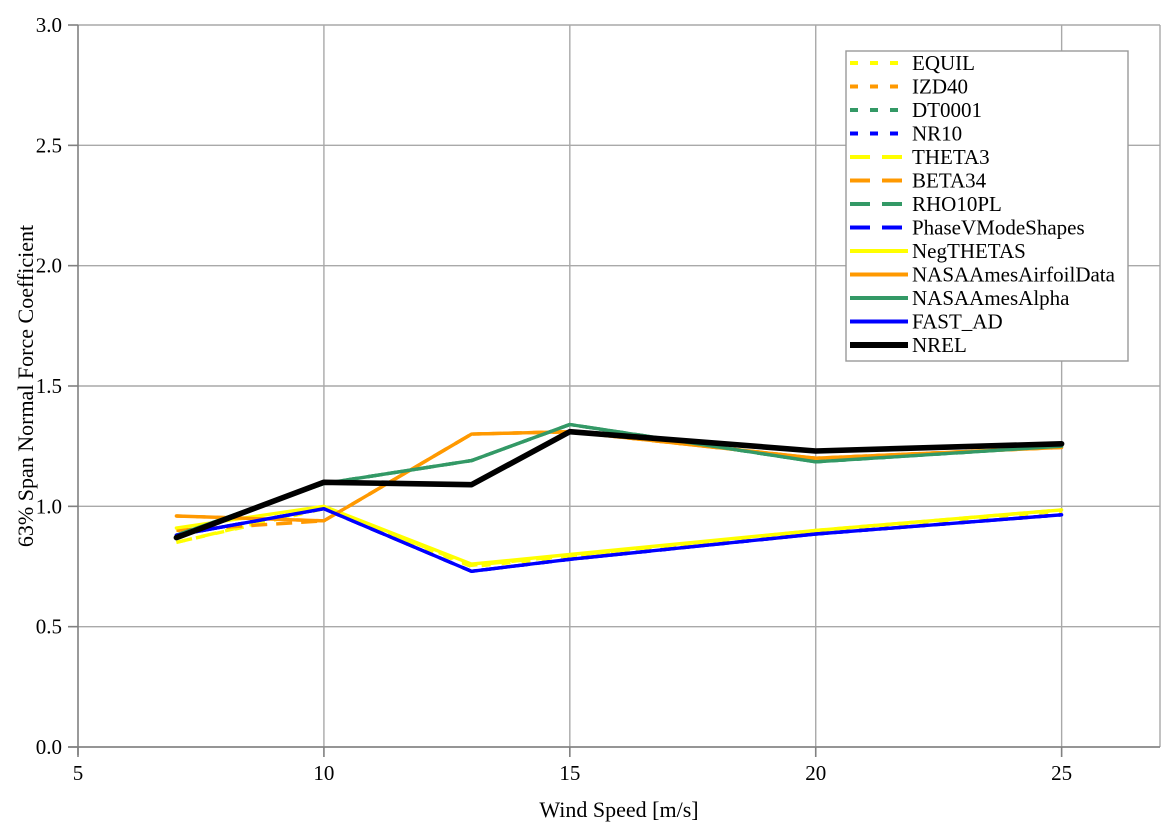  What do you see at coordinates (49, 386) in the screenshot?
I see `y-tick-label-1.5: 1.5` at bounding box center [49, 386].